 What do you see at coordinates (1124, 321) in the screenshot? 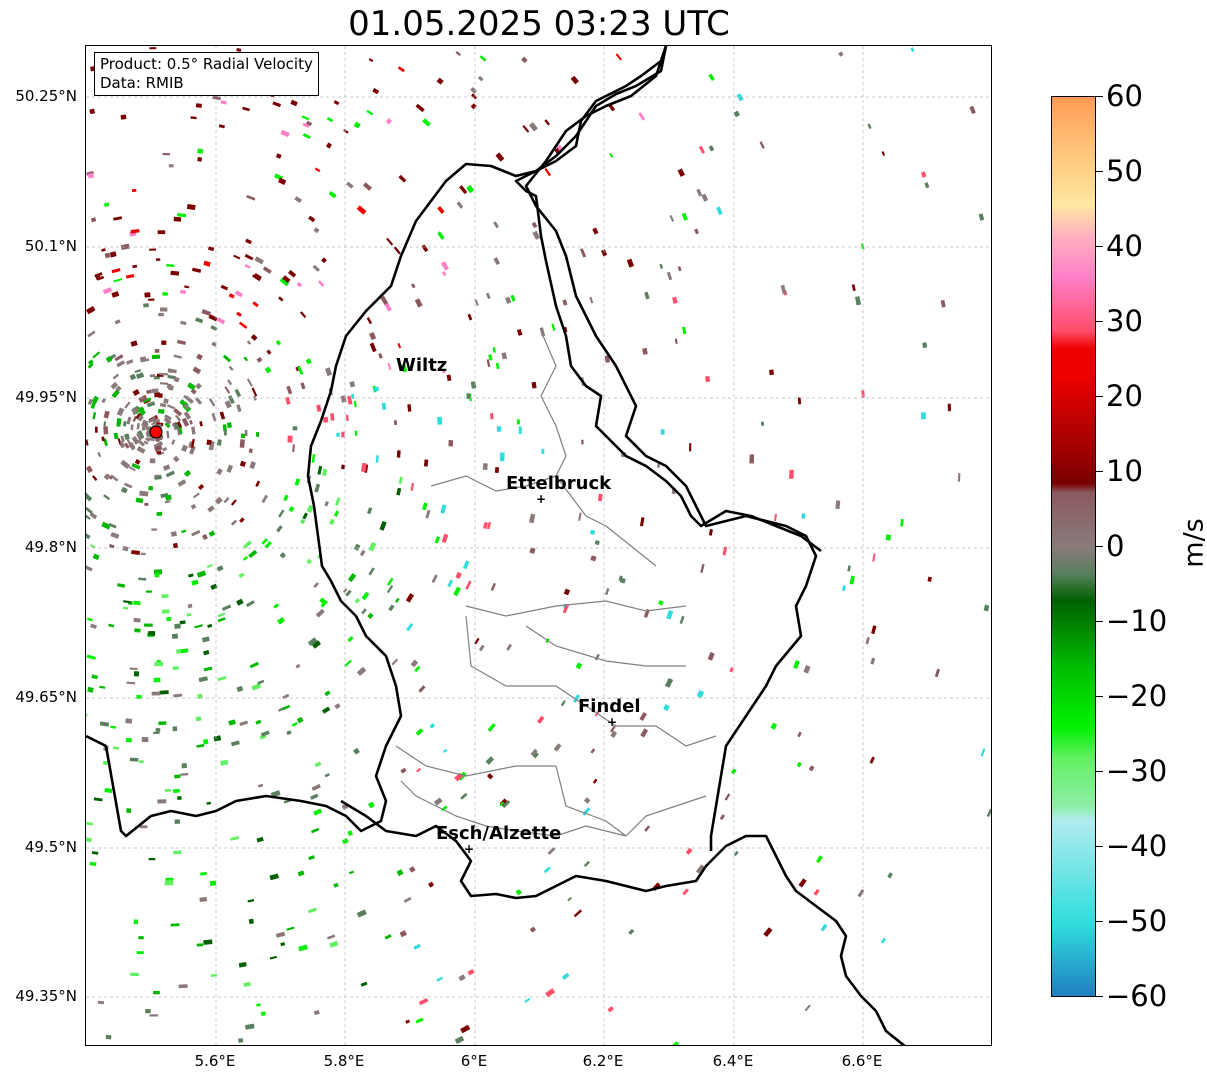
I see `colorbar-tick-label: 30` at bounding box center [1124, 321].